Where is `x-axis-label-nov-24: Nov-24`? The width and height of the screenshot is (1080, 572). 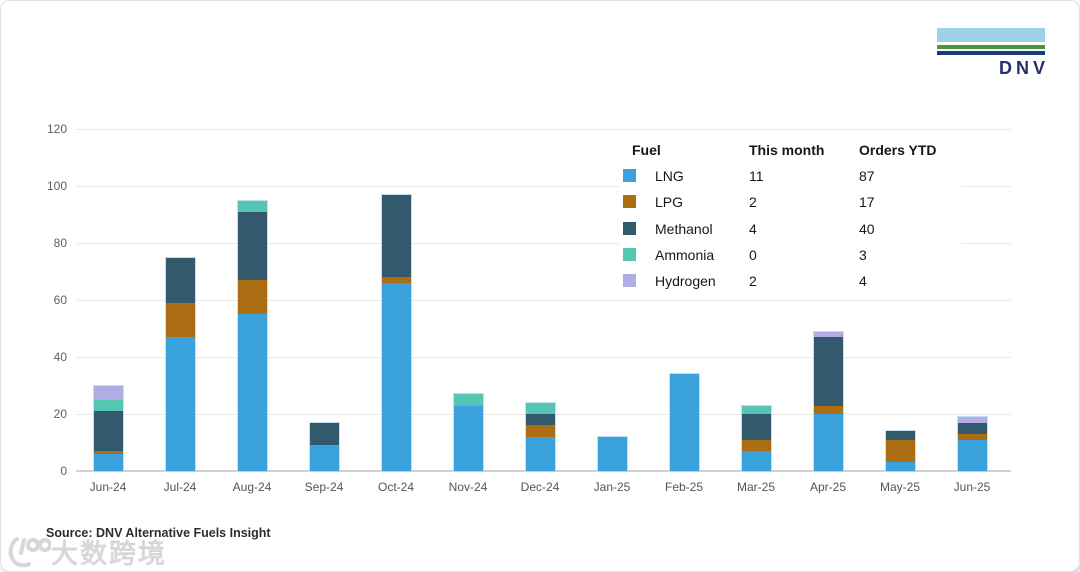 x-axis-label-nov-24: Nov-24 is located at coordinates (468, 487).